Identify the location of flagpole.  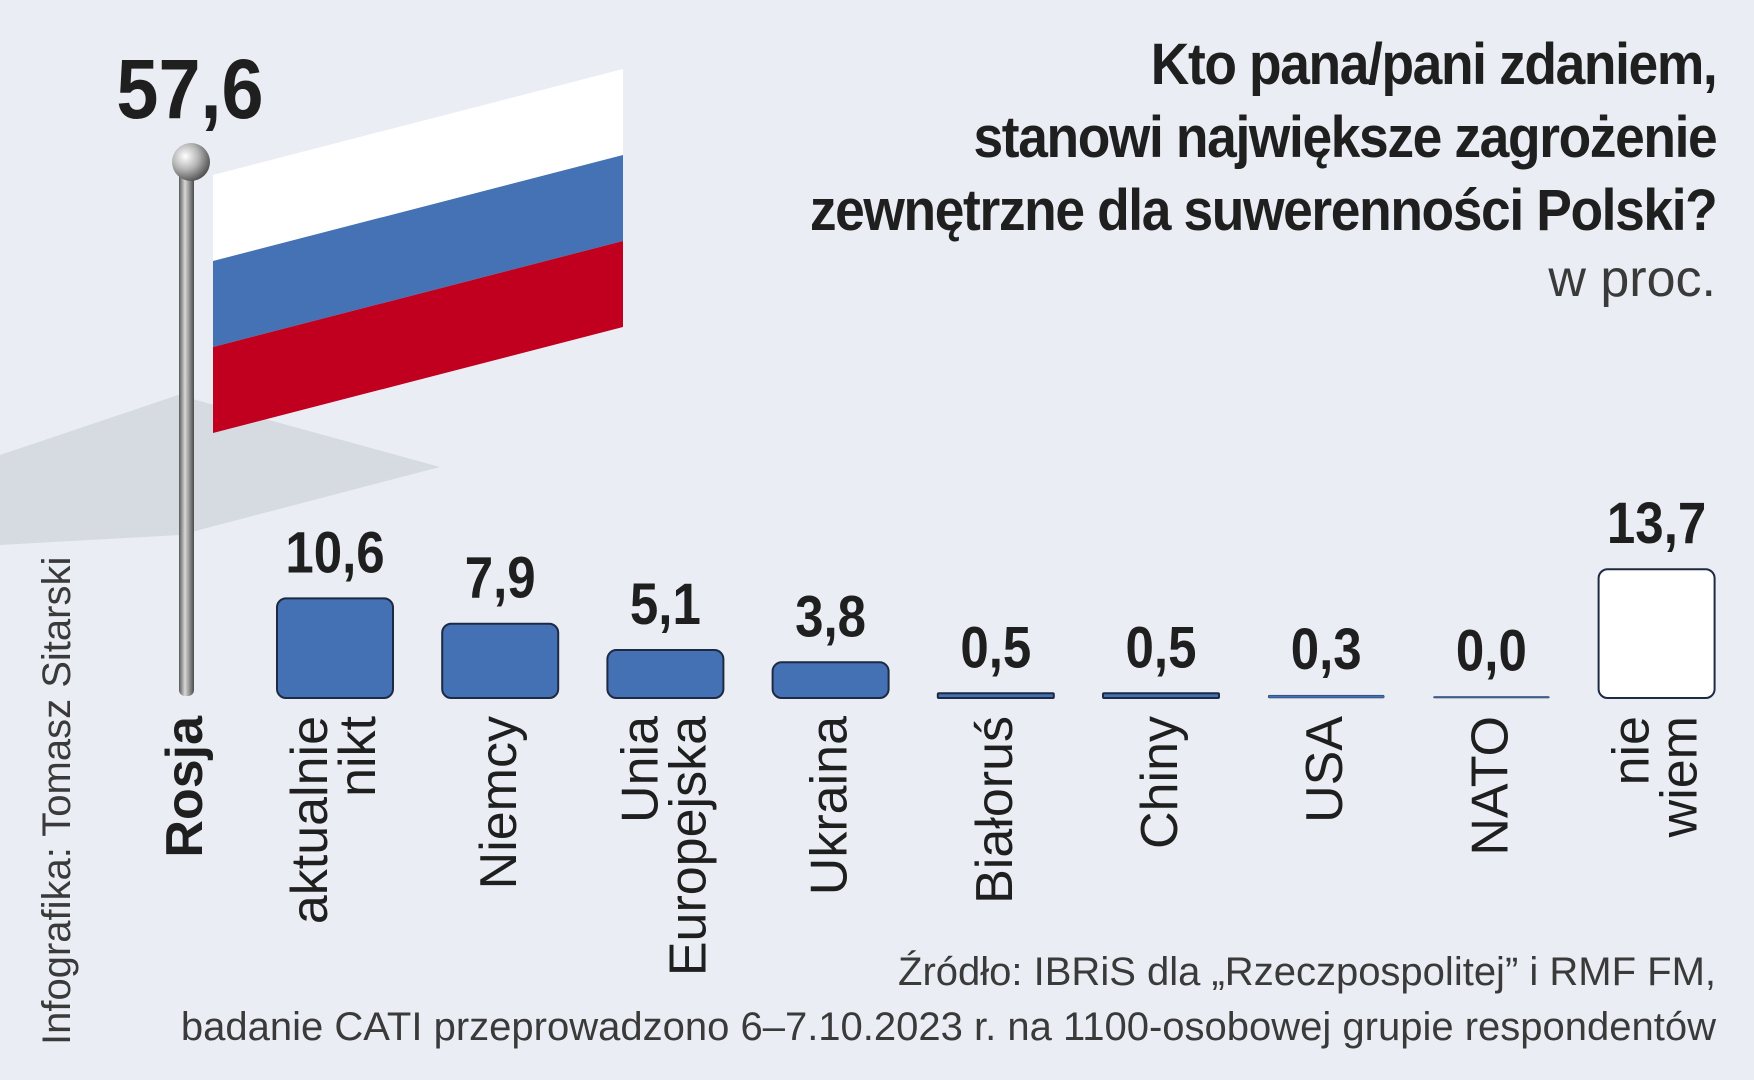
(186, 427).